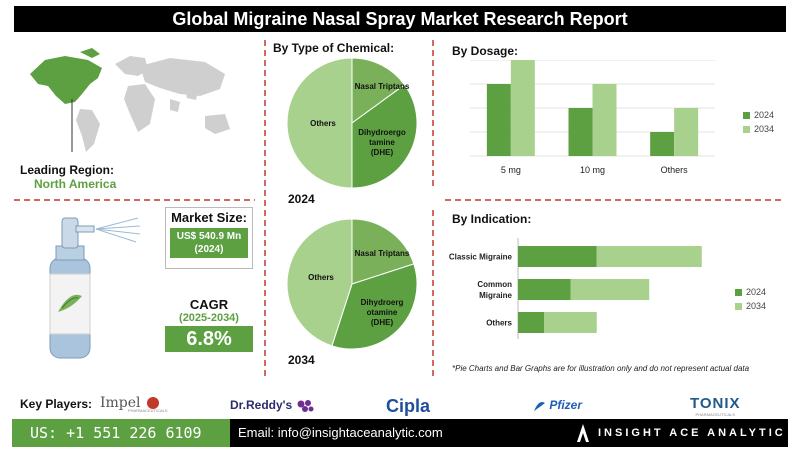  What do you see at coordinates (750, 306) in the screenshot?
I see `indication-legend-2034: 2034` at bounding box center [750, 306].